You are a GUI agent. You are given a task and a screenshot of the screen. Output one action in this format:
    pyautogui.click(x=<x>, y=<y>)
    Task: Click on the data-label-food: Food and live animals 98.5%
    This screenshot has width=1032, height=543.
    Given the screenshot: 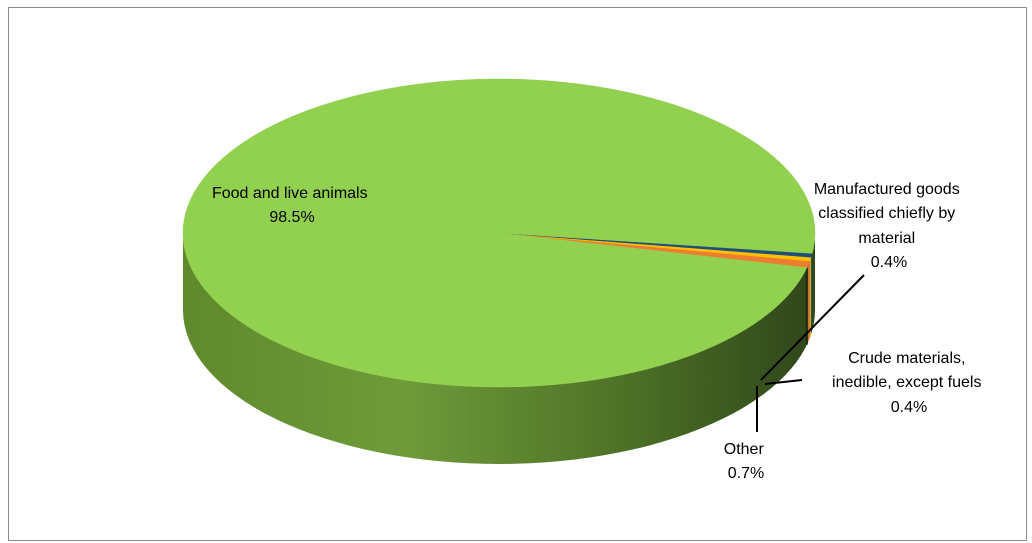 What is the action you would take?
    pyautogui.click(x=292, y=205)
    